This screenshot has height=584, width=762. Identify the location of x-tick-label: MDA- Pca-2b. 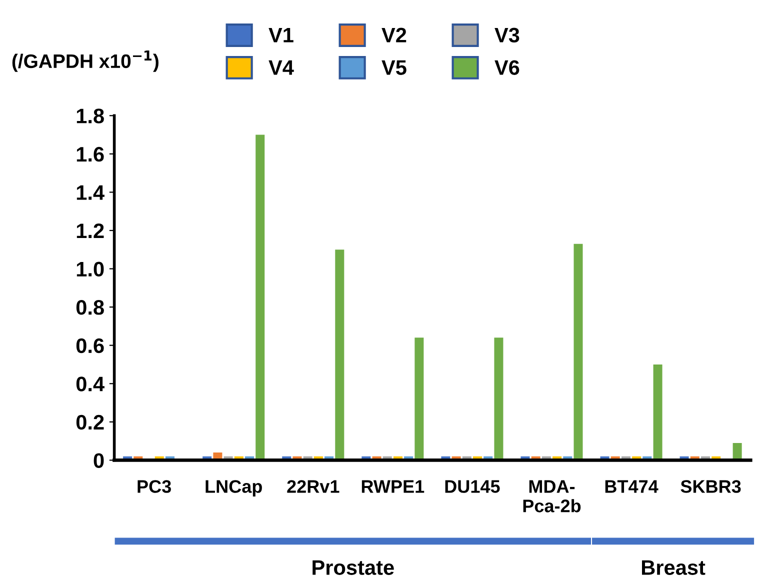
(552, 496).